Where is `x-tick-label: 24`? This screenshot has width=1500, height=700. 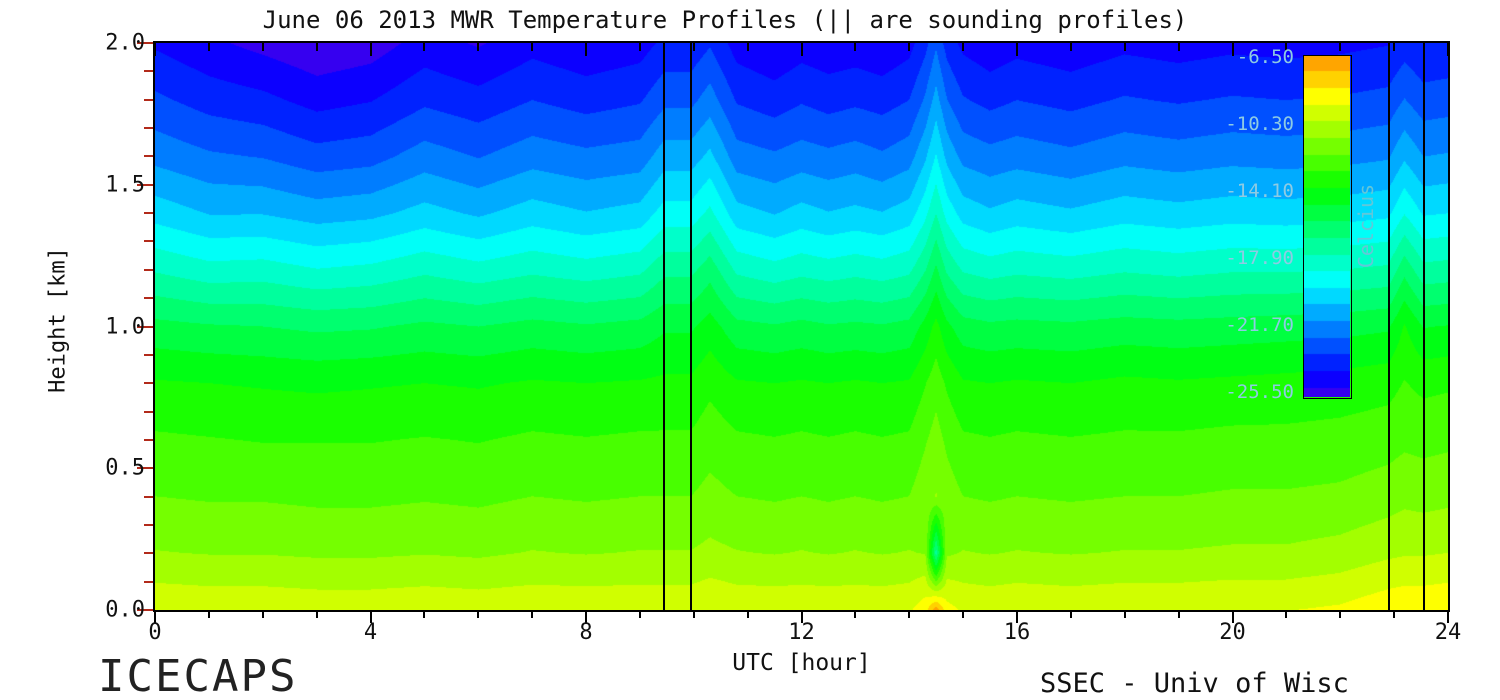 x-tick-label: 24 is located at coordinates (1448, 632).